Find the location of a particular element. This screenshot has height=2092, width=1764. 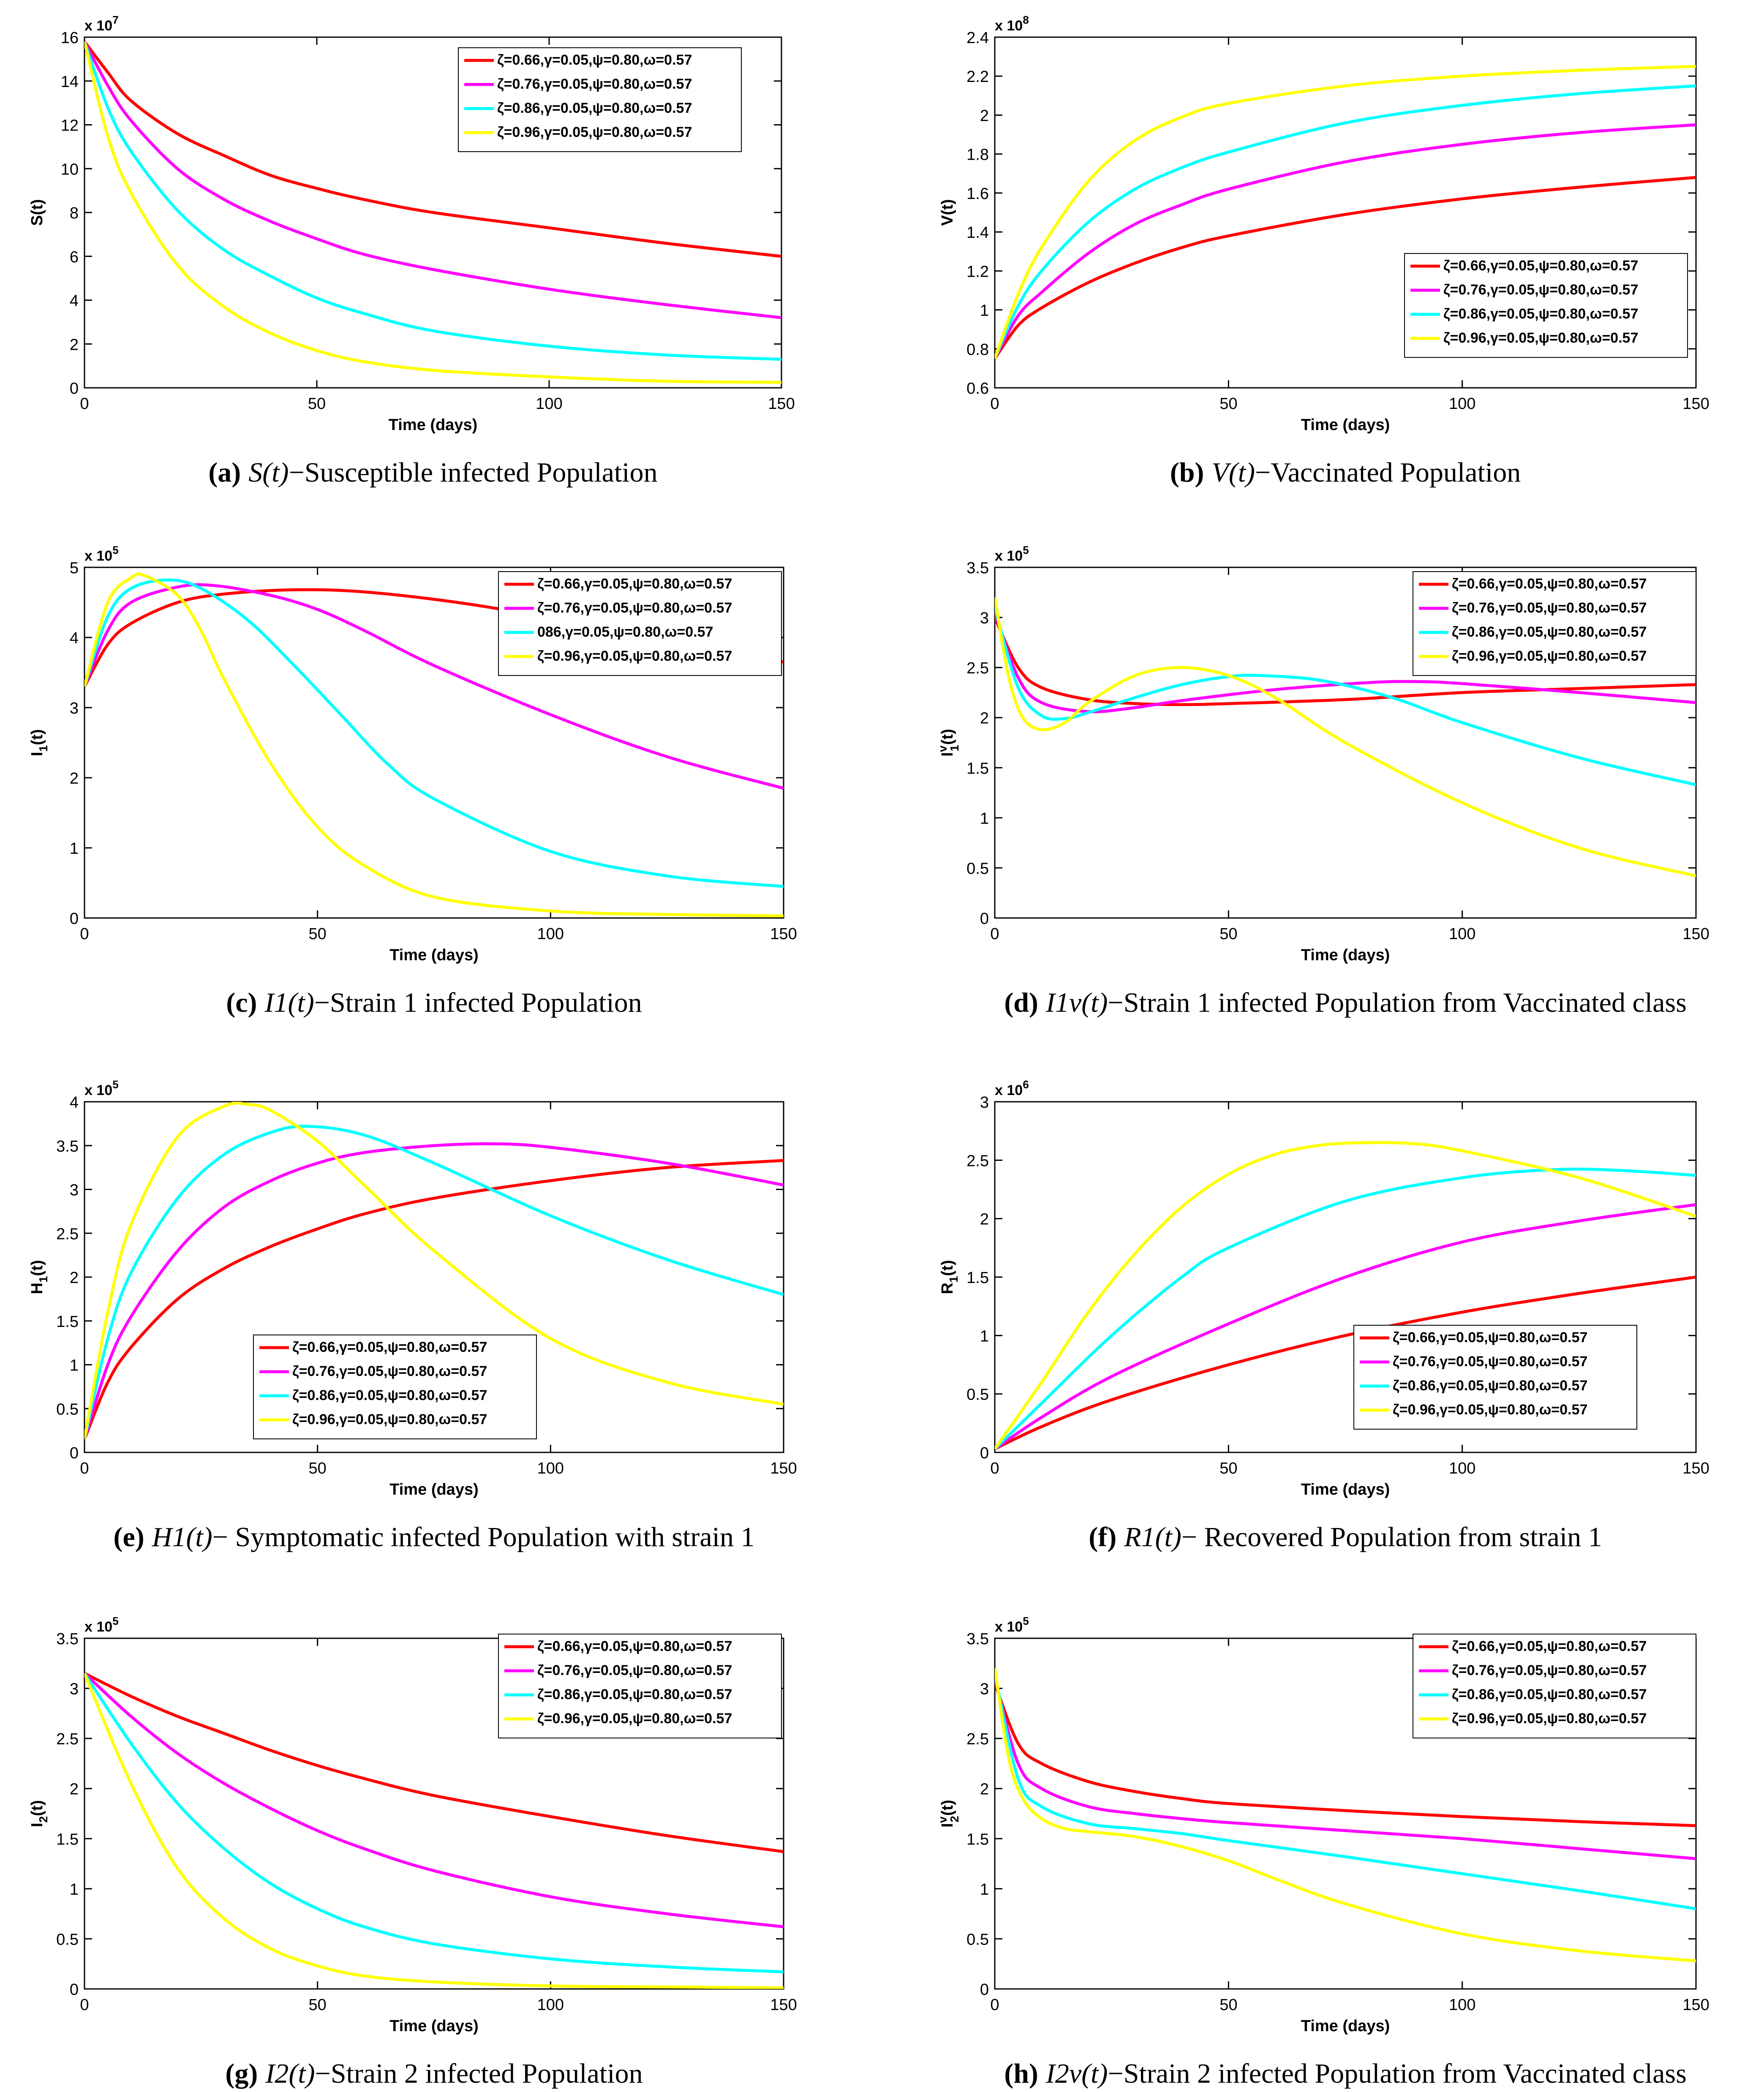

y-axis-label: S(t) is located at coordinates (37, 212).